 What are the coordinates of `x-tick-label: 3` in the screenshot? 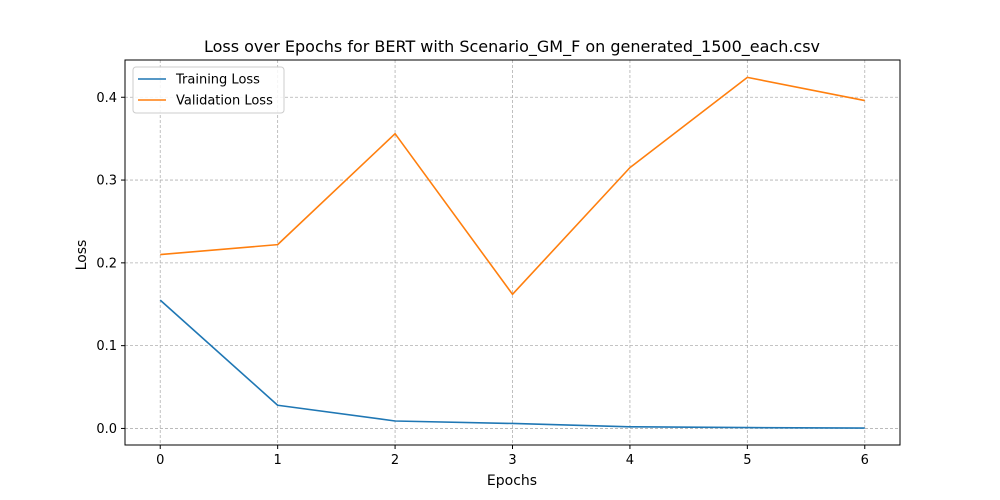 It's located at (512, 460).